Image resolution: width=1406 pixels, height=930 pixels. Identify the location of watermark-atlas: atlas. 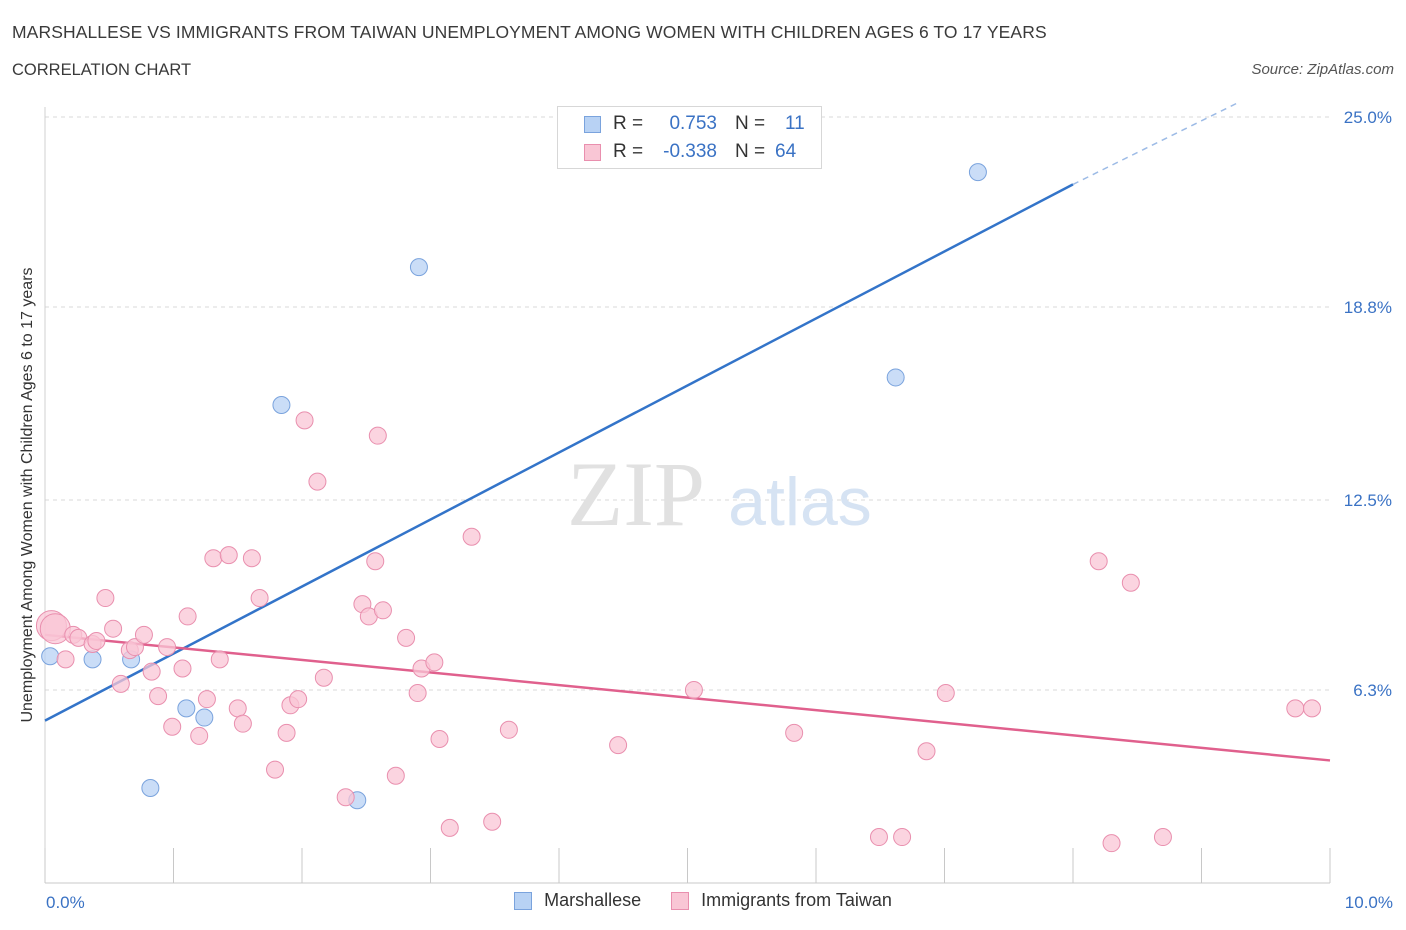
(800, 502).